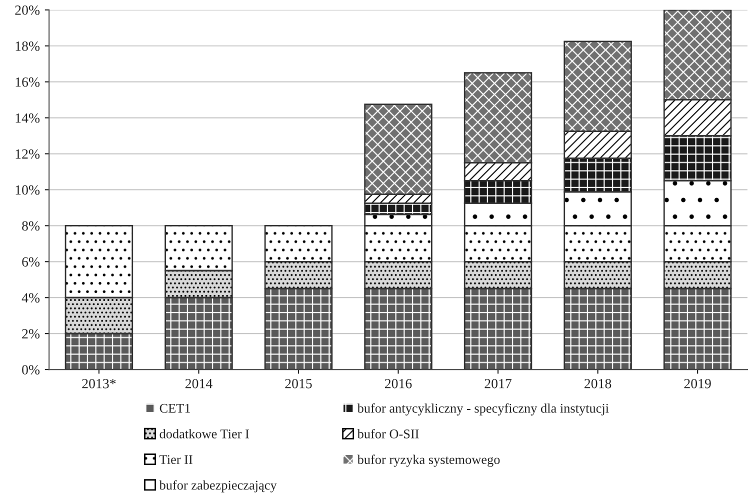 This screenshot has height=496, width=755. I want to click on y-tick-label: 0%, so click(31, 370).